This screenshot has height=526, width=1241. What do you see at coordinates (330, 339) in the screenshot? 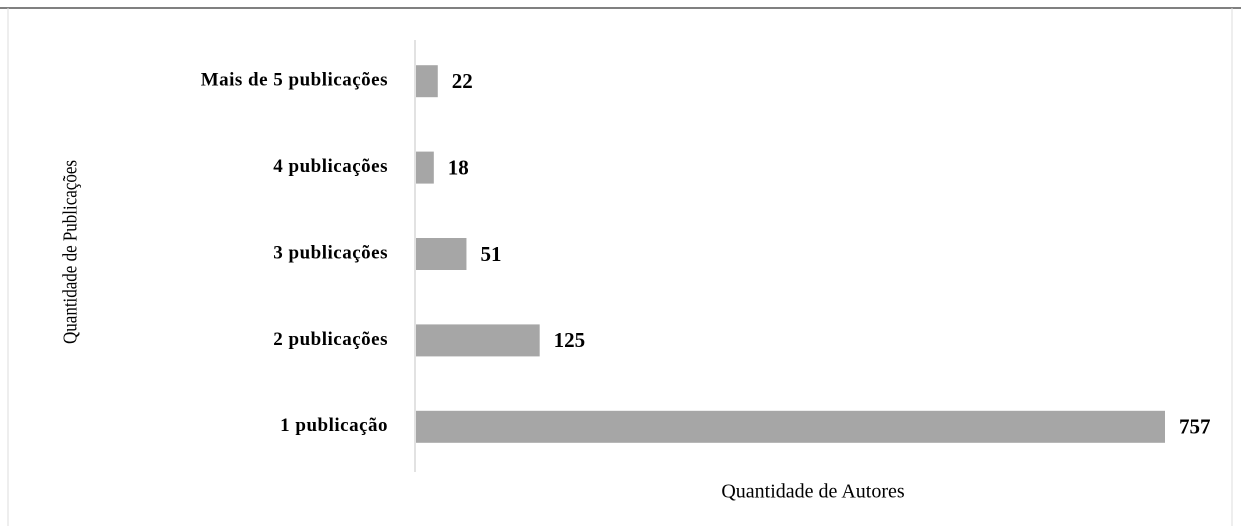
I see `category-label: 2 publicações` at bounding box center [330, 339].